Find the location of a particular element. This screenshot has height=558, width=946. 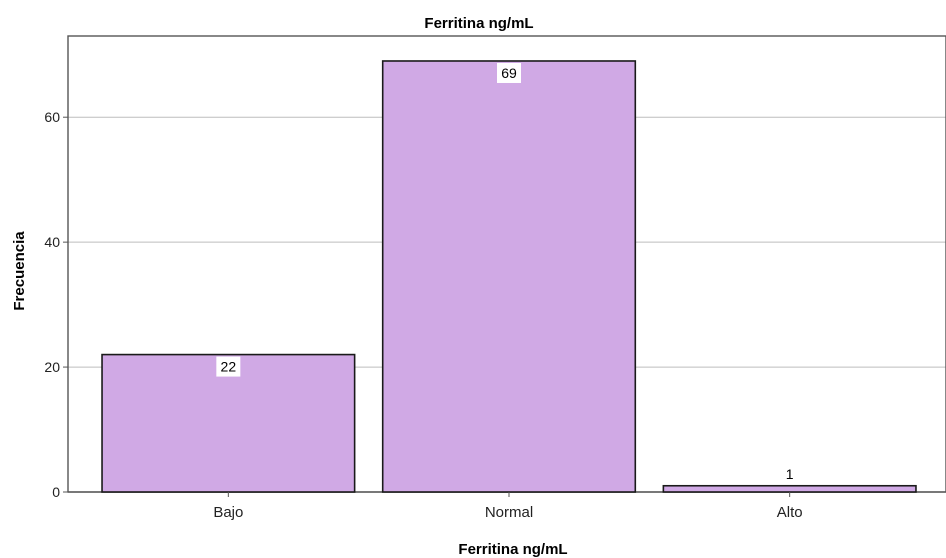

y-axis-title: Frecuencia is located at coordinates (19, 271).